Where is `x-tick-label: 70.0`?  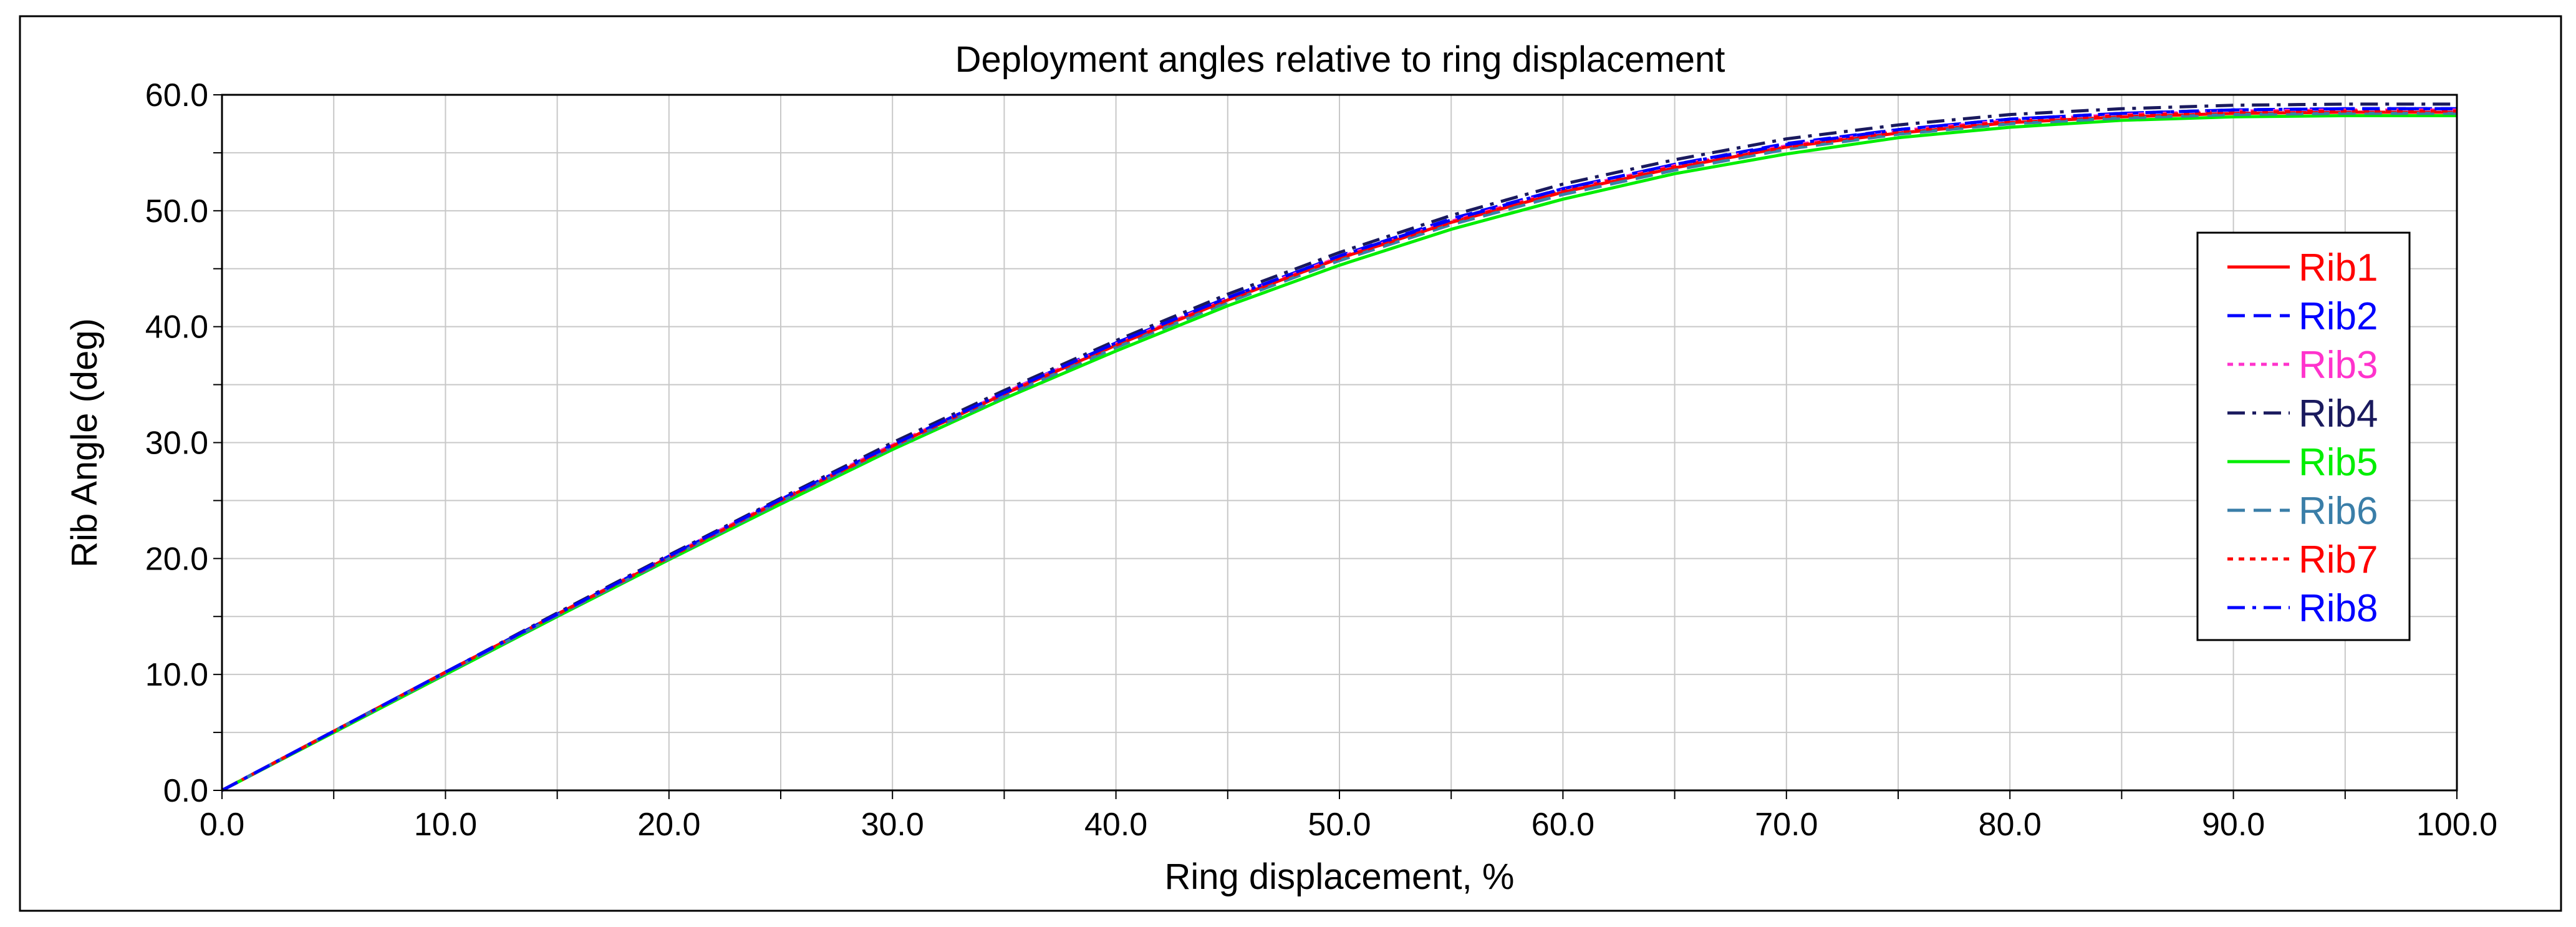 x-tick-label: 70.0 is located at coordinates (1786, 825).